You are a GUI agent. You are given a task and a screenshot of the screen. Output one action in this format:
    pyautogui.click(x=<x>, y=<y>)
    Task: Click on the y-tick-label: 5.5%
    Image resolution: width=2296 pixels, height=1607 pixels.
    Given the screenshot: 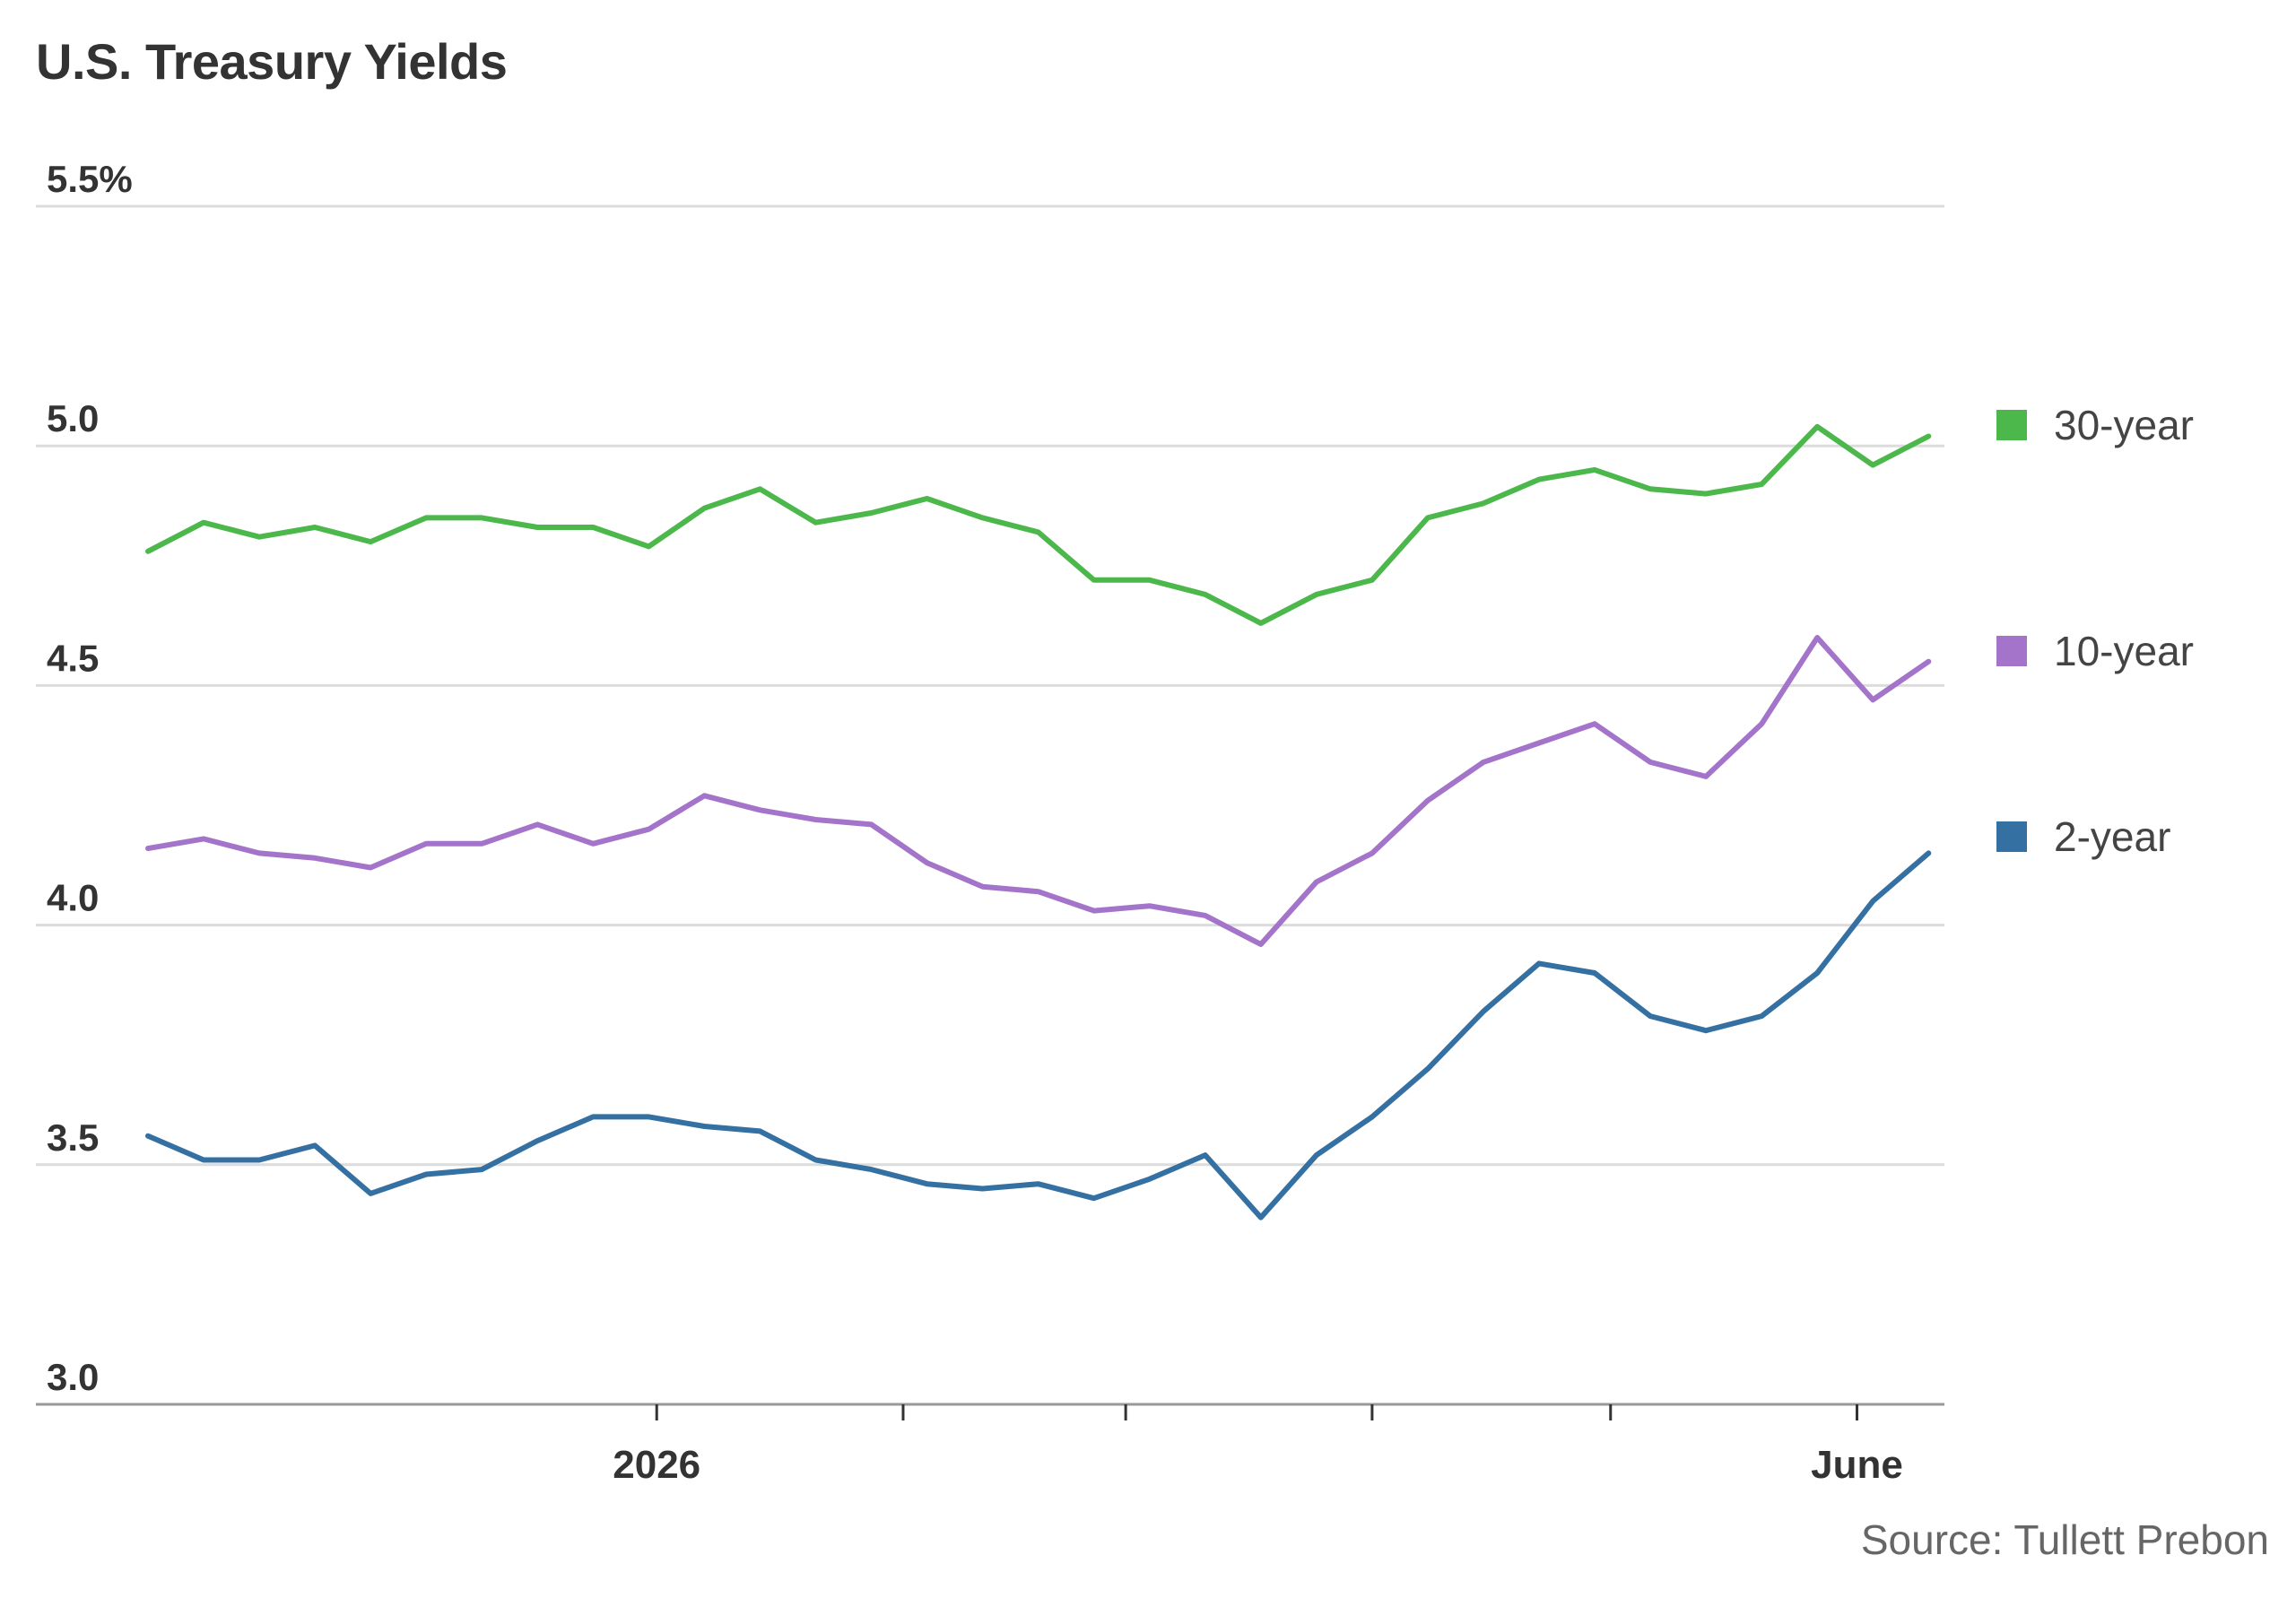 What is the action you would take?
    pyautogui.click(x=90, y=179)
    